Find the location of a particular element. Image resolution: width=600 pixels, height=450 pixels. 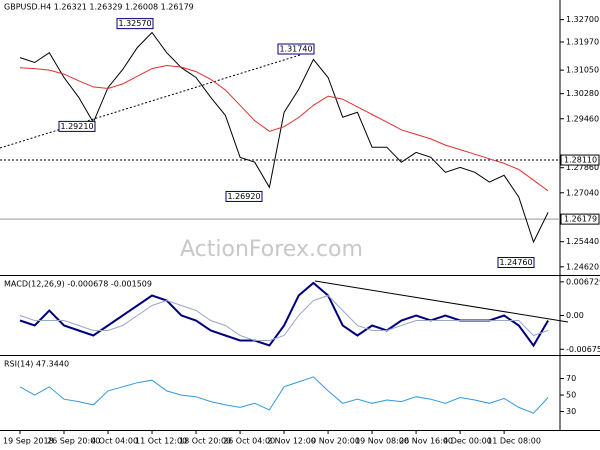

x-tick-label: 4 Oct 04:00 is located at coordinates (114, 441).